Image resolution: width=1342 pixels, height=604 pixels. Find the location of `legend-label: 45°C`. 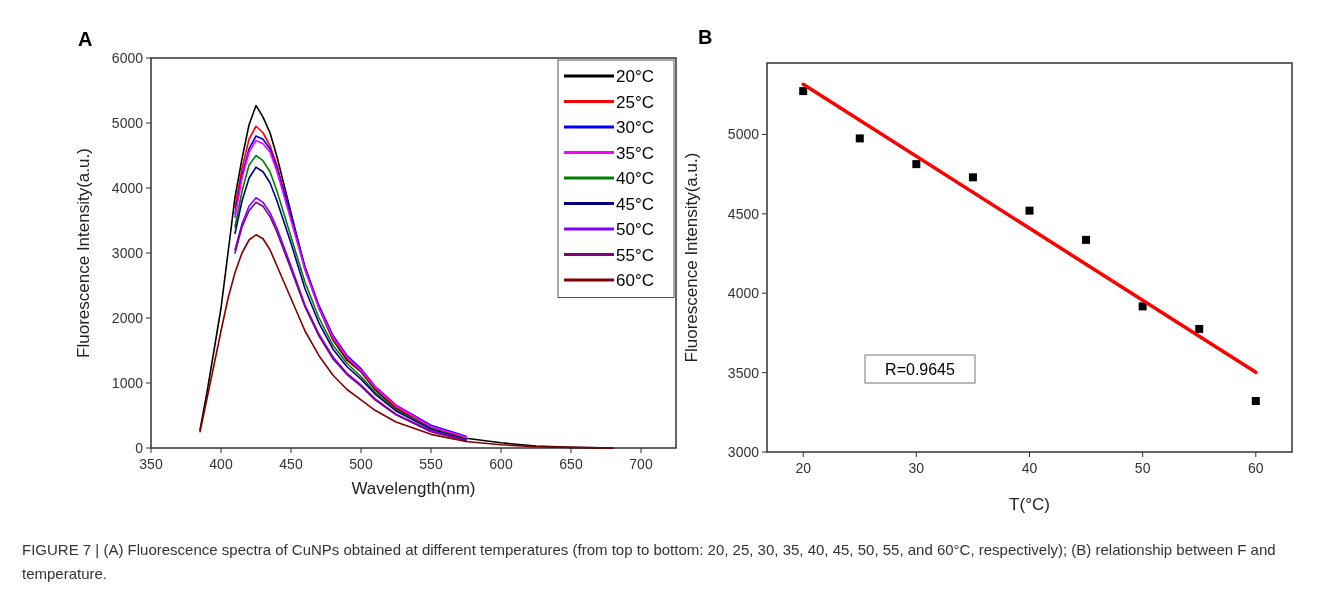

legend-label: 45°C is located at coordinates (635, 204).